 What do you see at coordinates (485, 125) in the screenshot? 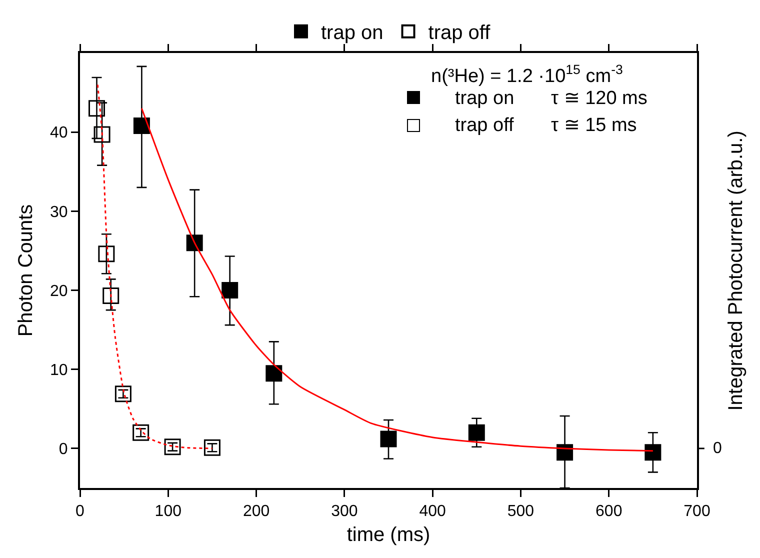
I see `annotation: trap off` at bounding box center [485, 125].